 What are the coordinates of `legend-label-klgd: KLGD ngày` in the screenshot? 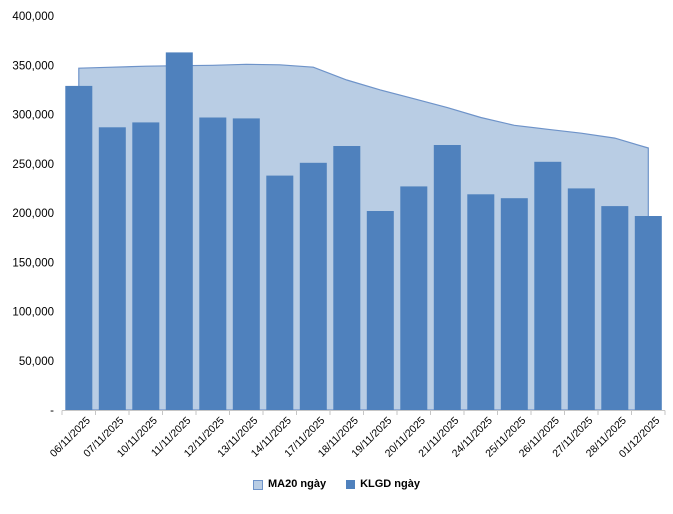 It's located at (390, 484).